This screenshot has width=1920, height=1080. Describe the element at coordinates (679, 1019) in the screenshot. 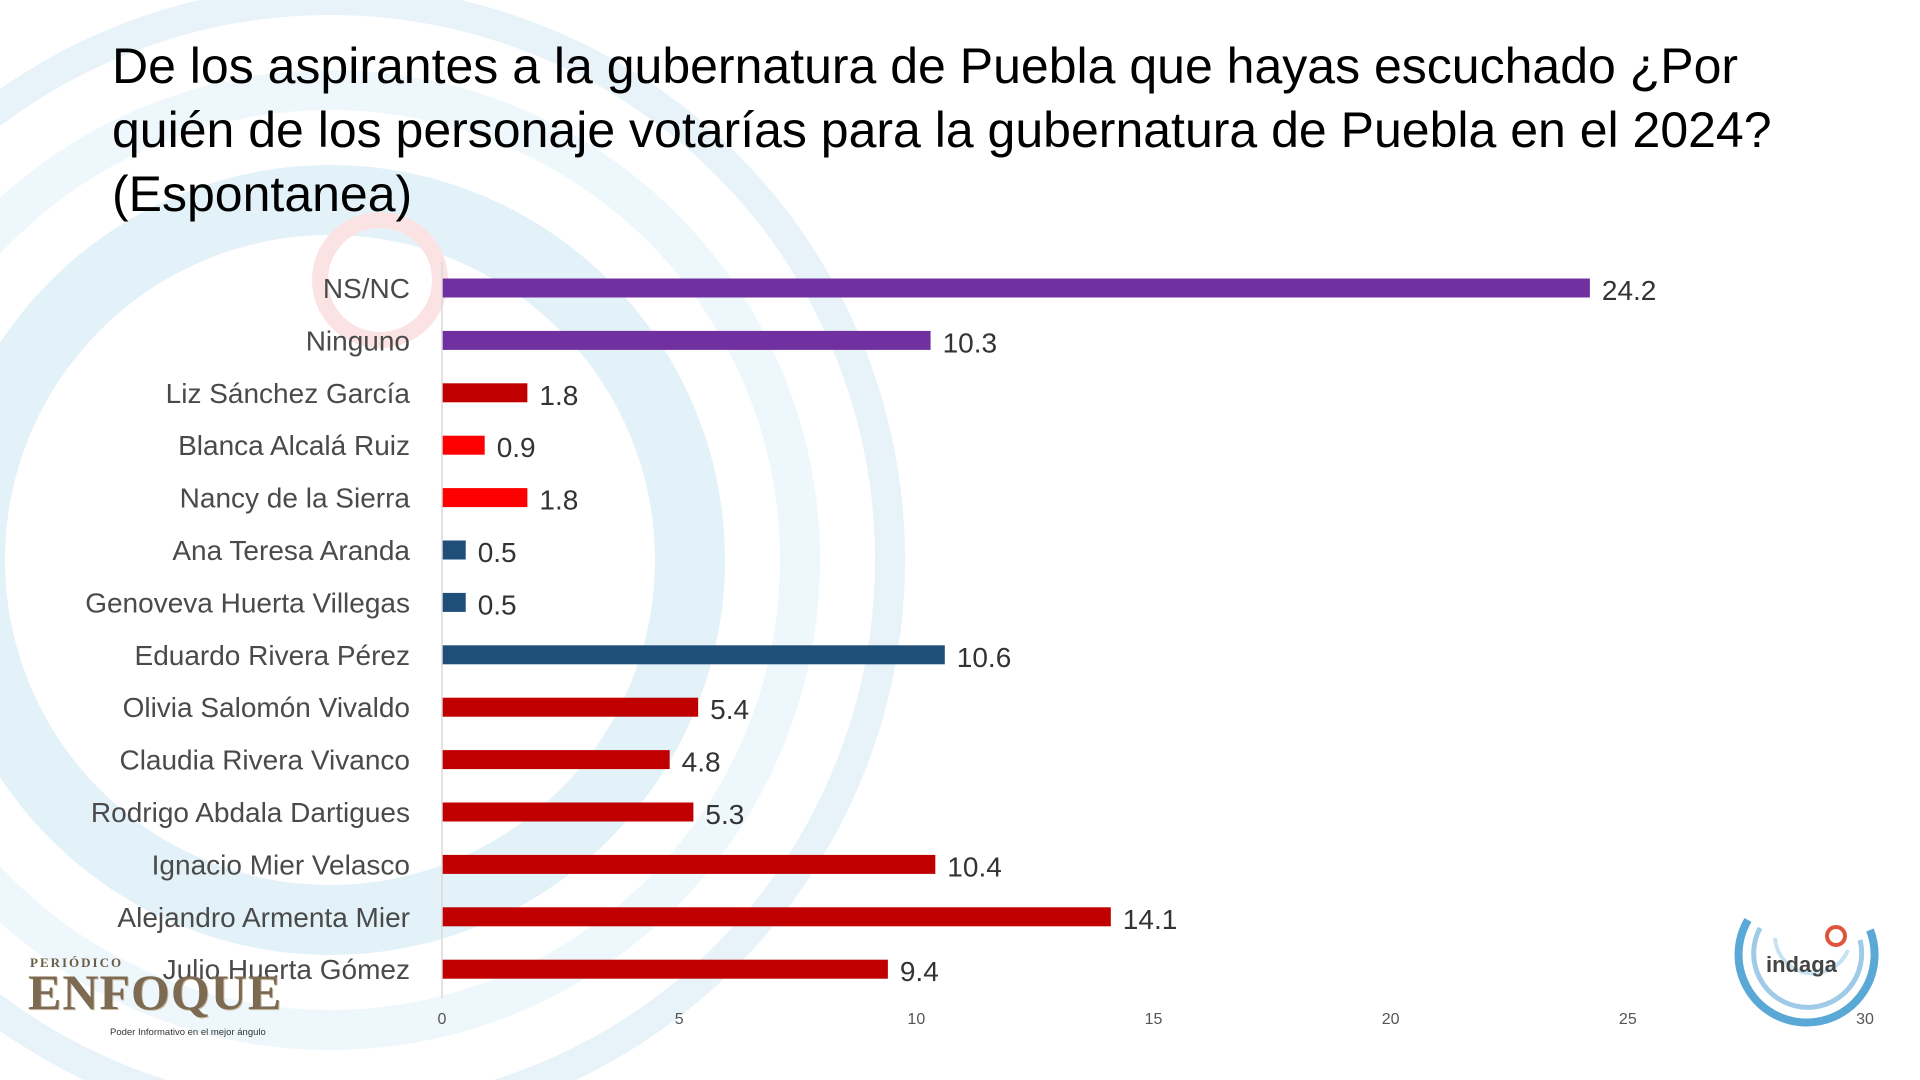

I see `x-tick-label-1: 5` at that location.